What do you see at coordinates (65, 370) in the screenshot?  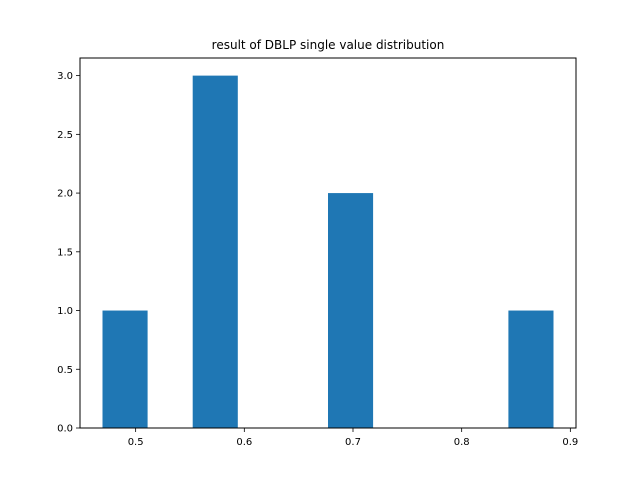 I see `y-tick-label: 0.5` at bounding box center [65, 370].